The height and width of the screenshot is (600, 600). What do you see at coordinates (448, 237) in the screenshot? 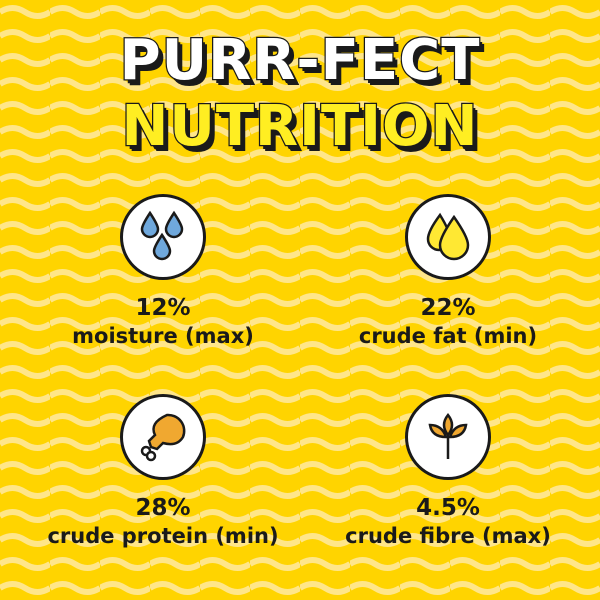
I see `oil-drops-icon` at bounding box center [448, 237].